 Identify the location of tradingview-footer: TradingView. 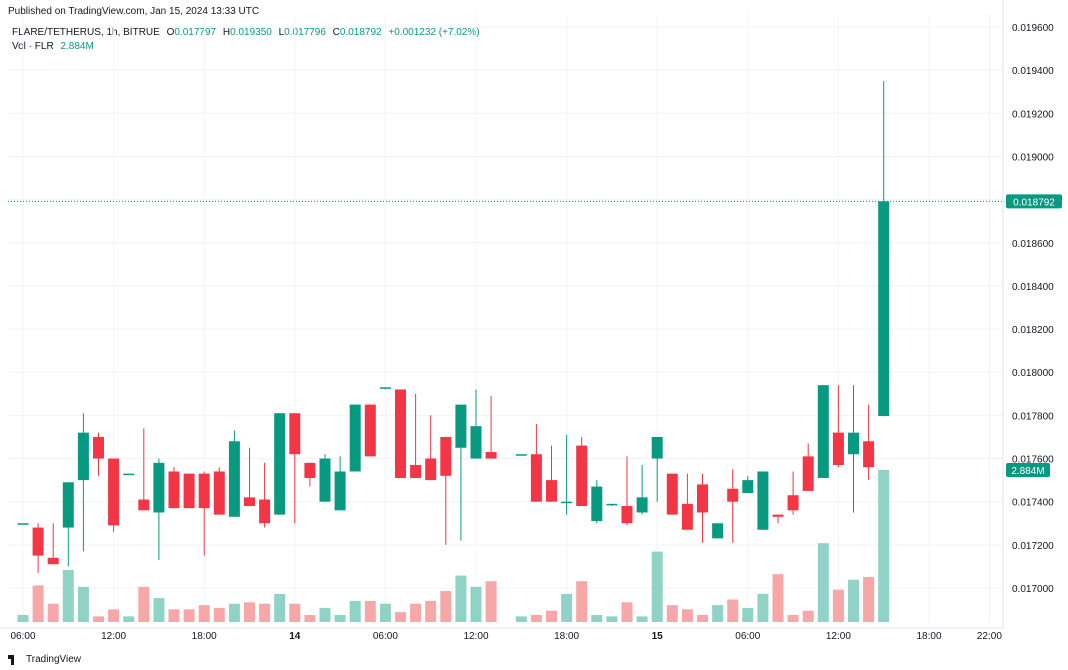
(44, 659).